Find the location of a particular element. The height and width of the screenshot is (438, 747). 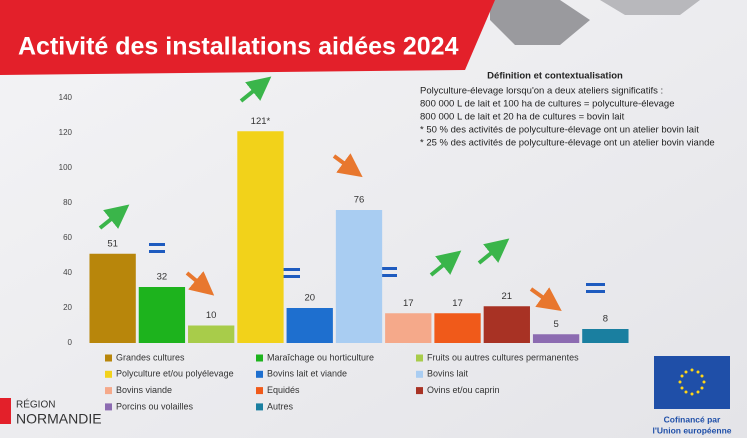

y-tick-label: 120 is located at coordinates (66, 132).